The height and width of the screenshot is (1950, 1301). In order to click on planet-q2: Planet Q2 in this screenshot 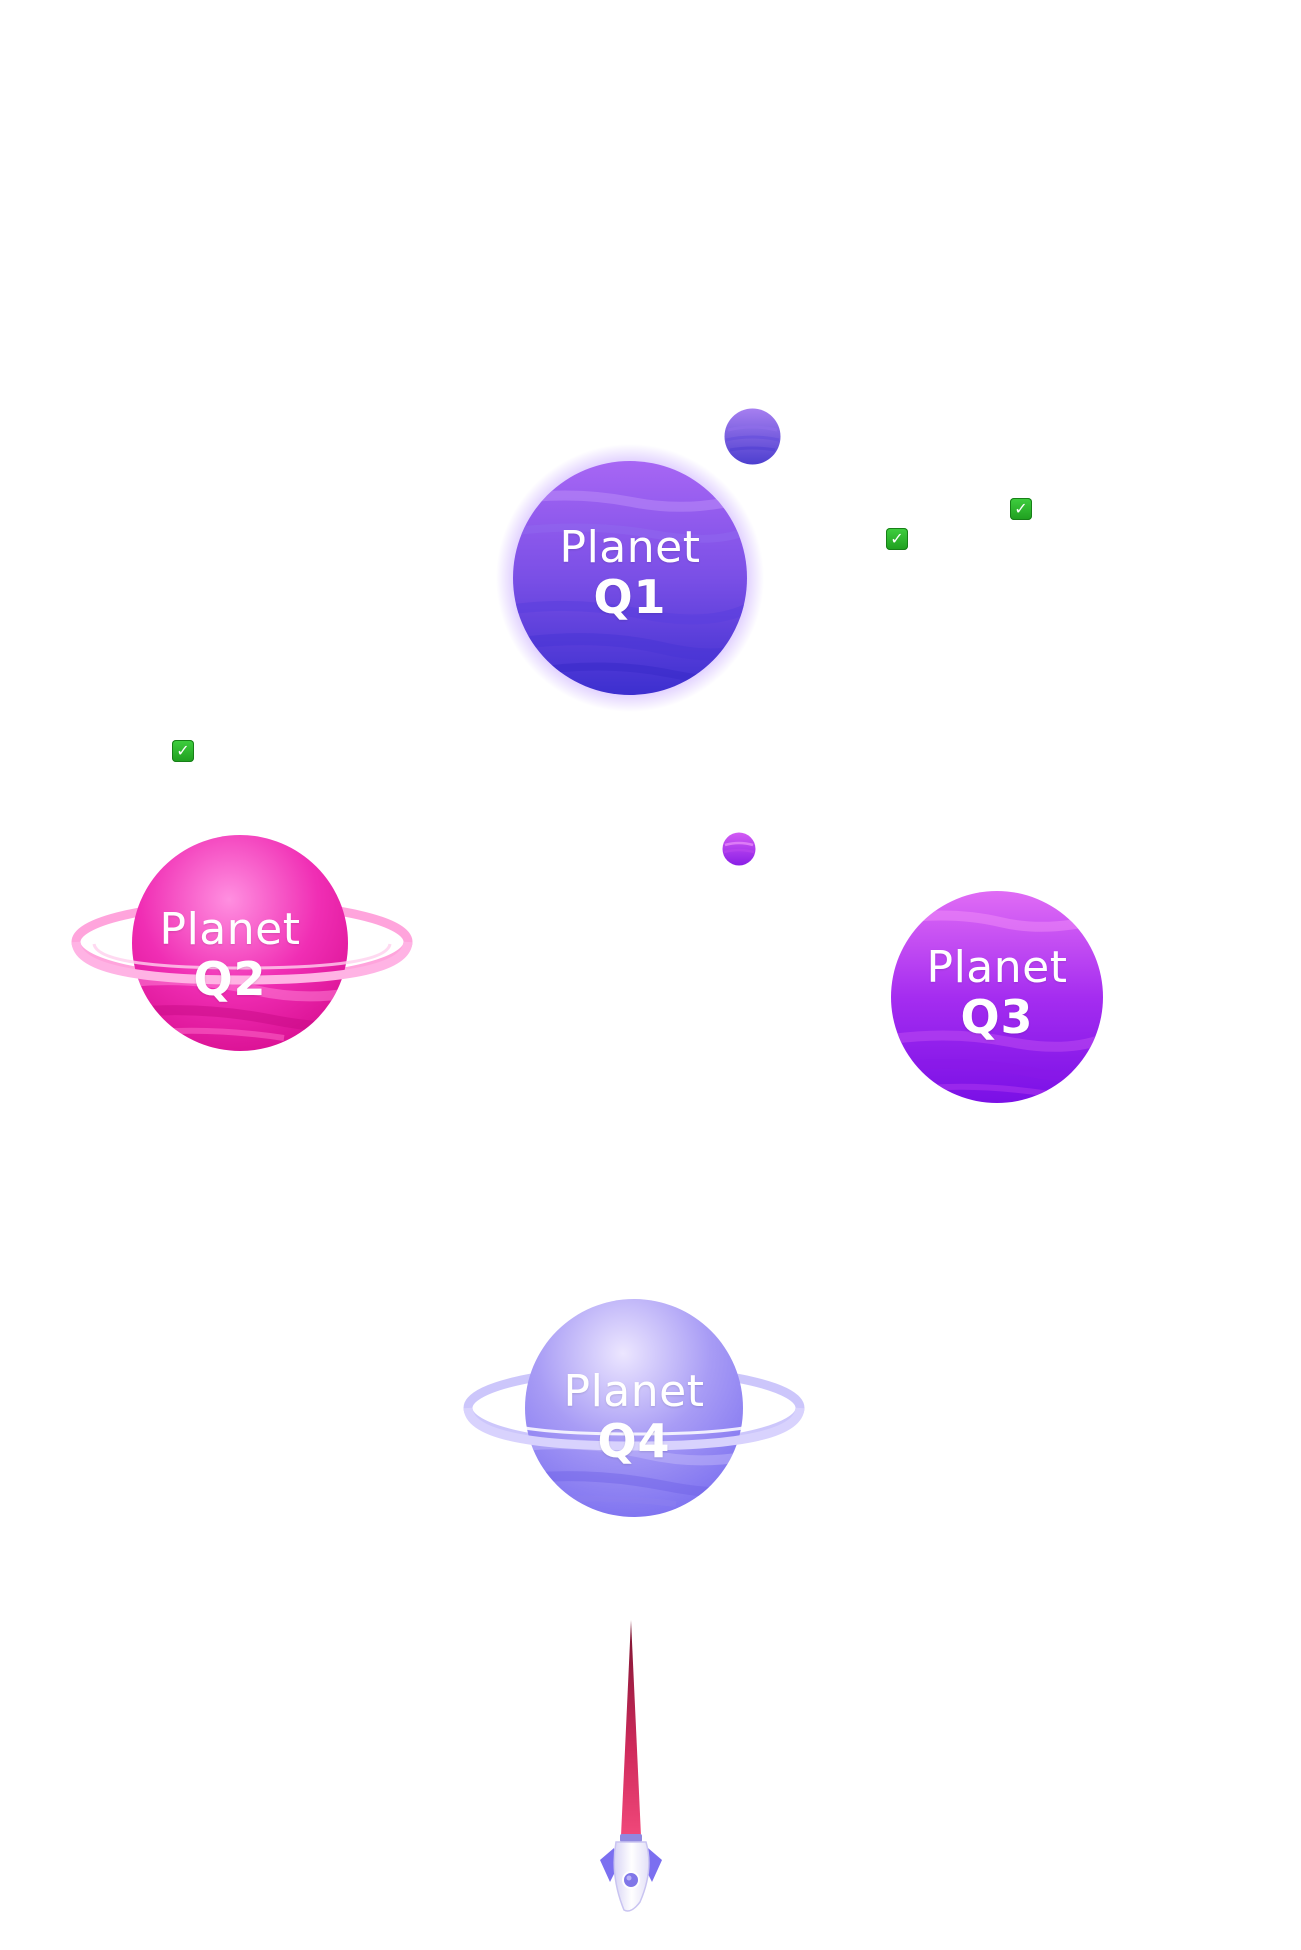, I will do `click(242, 943)`.